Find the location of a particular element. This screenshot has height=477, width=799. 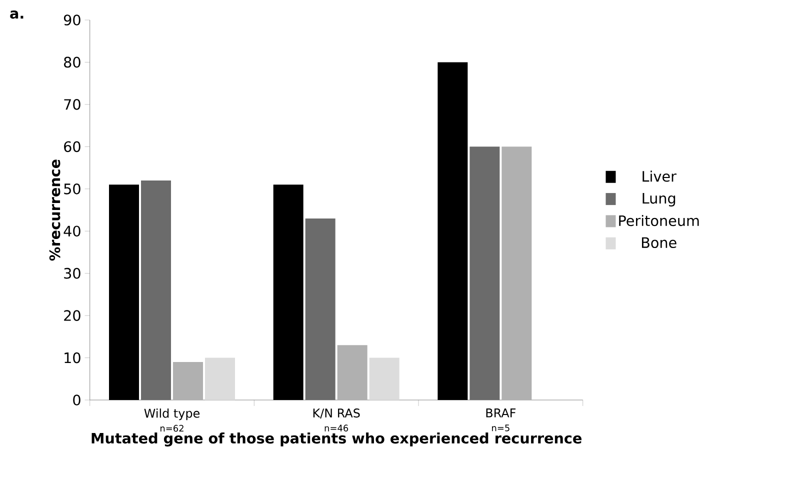

y-tick-label: 60 is located at coordinates (72, 146).